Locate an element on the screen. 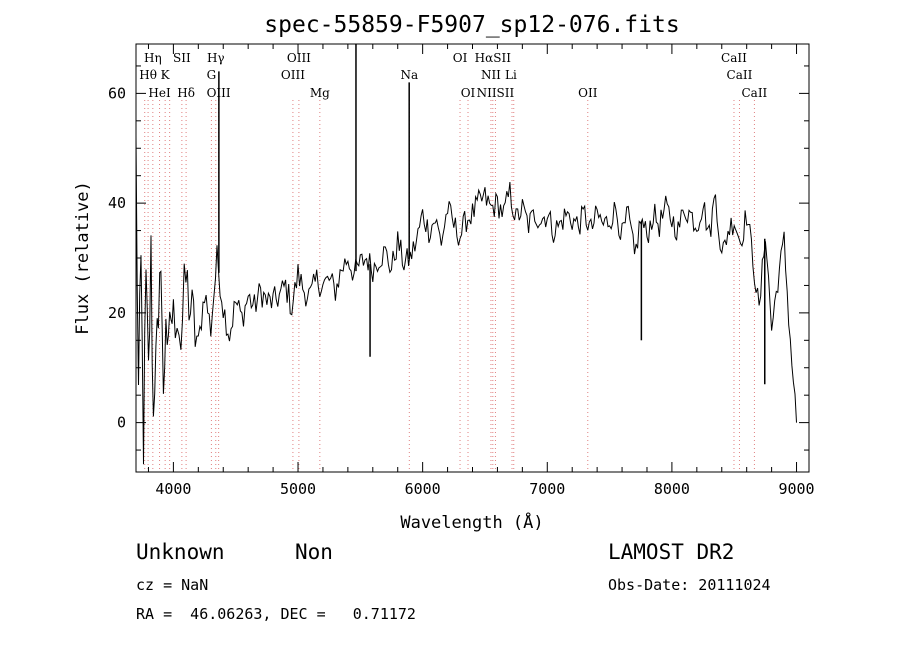 Image resolution: width=900 pixels, height=650 pixels. x-tick-label: 6000 is located at coordinates (423, 489).